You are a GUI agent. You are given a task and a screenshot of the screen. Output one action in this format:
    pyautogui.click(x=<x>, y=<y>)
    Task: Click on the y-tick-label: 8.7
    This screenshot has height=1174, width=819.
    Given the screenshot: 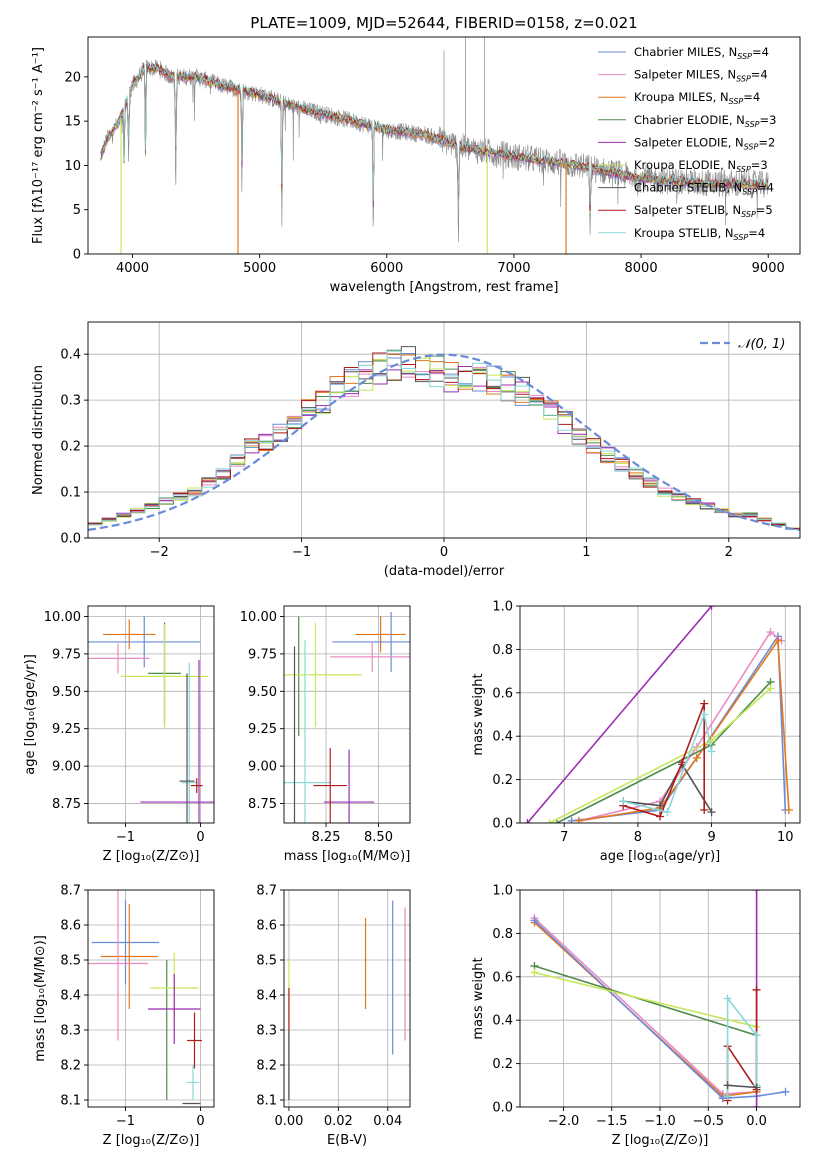 What is the action you would take?
    pyautogui.click(x=70, y=891)
    